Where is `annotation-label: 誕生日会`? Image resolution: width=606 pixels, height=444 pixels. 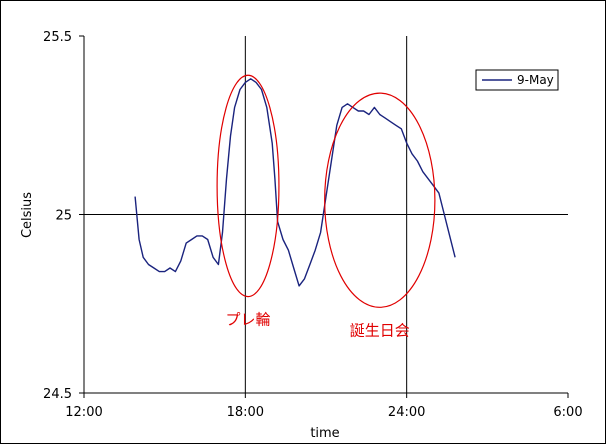 annotation-label: 誕生日会 is located at coordinates (380, 330).